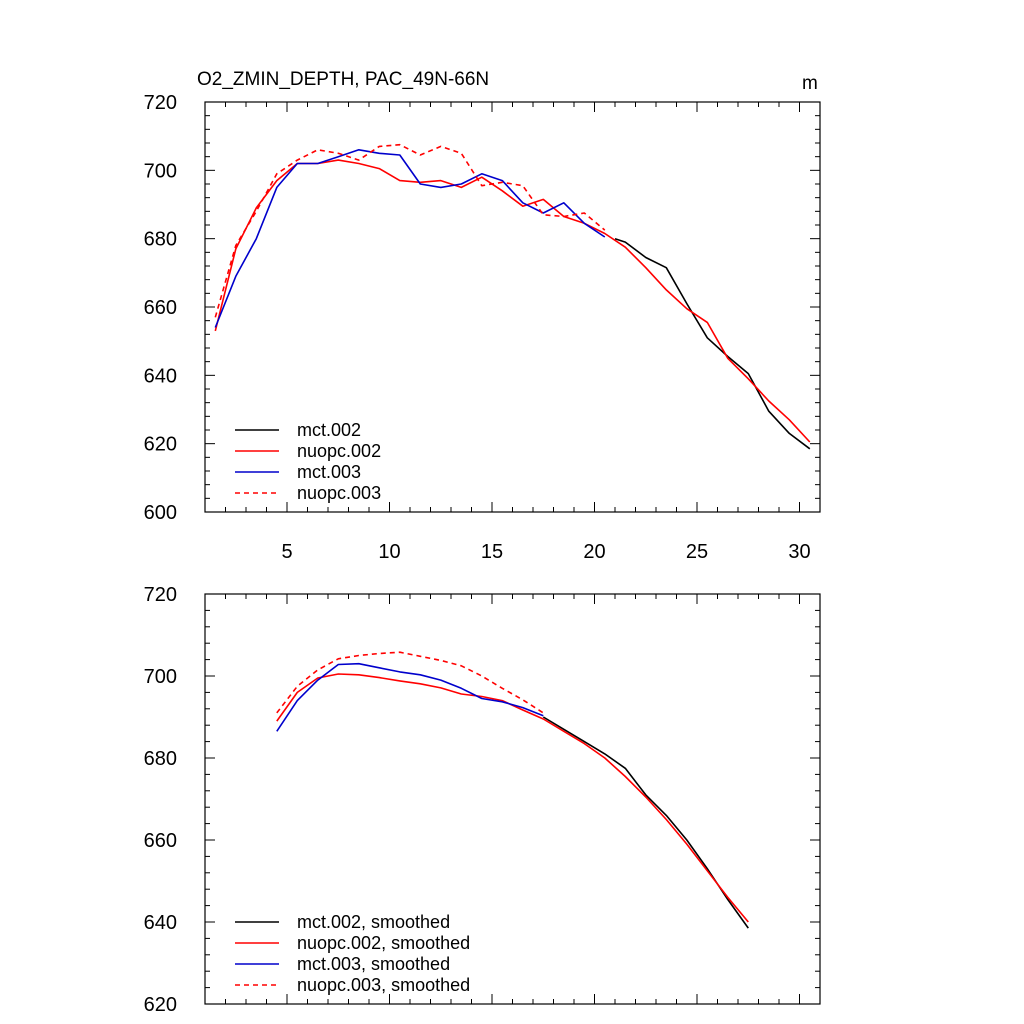 The height and width of the screenshot is (1024, 1024). I want to click on legend-label: mct.002, so click(329, 430).